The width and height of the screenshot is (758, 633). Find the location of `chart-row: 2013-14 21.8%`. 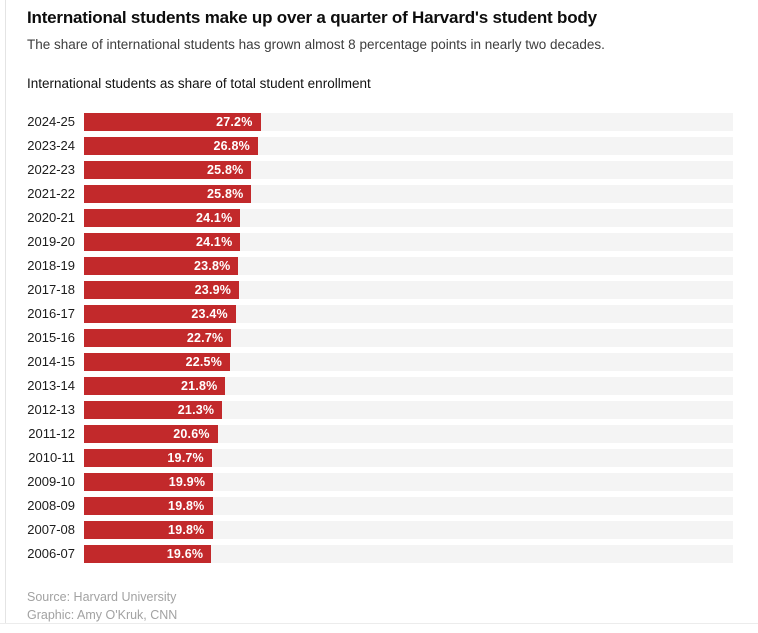

chart-row: 2013-14 21.8% is located at coordinates (380, 386).